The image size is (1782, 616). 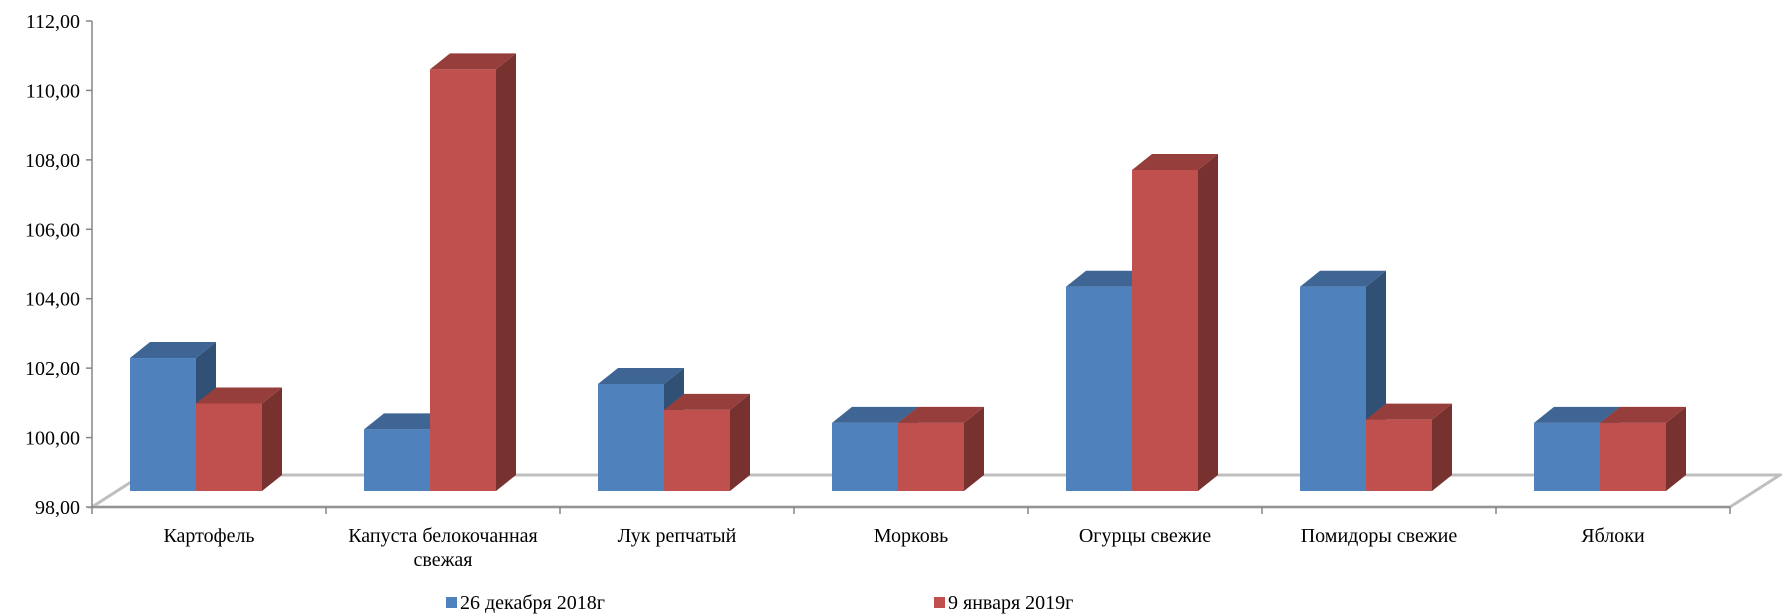 What do you see at coordinates (57, 508) in the screenshot?
I see `y-tick-label: 98,00` at bounding box center [57, 508].